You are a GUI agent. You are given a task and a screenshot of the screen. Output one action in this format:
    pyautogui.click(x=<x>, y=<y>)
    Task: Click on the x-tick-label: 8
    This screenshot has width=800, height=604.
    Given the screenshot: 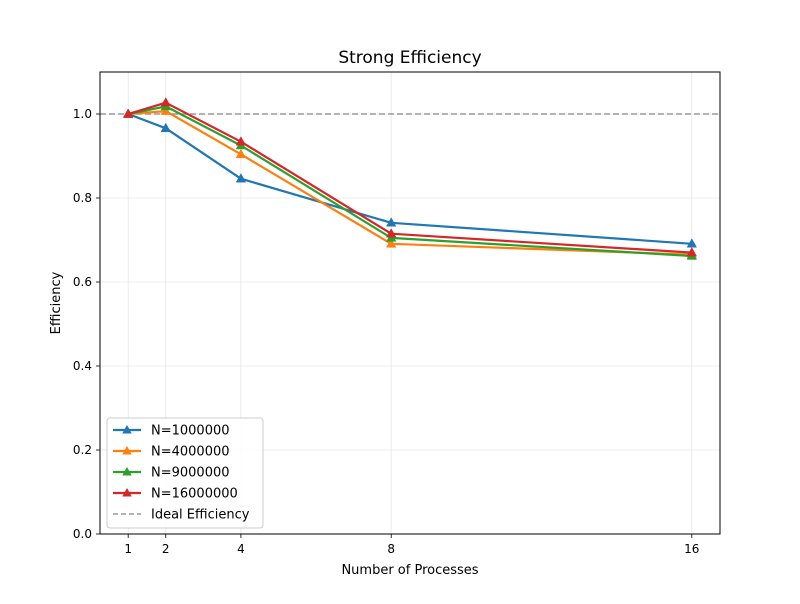 What is the action you would take?
    pyautogui.click(x=391, y=549)
    